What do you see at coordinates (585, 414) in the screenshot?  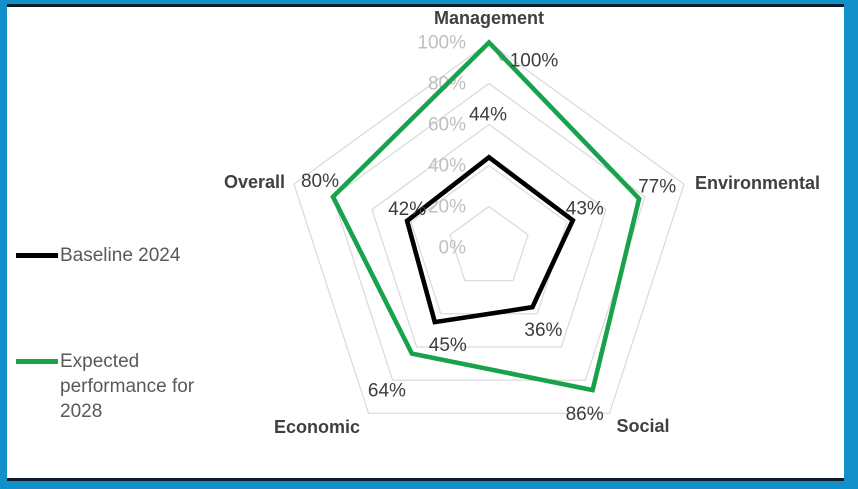 I see `data-label: 86%` at bounding box center [585, 414].